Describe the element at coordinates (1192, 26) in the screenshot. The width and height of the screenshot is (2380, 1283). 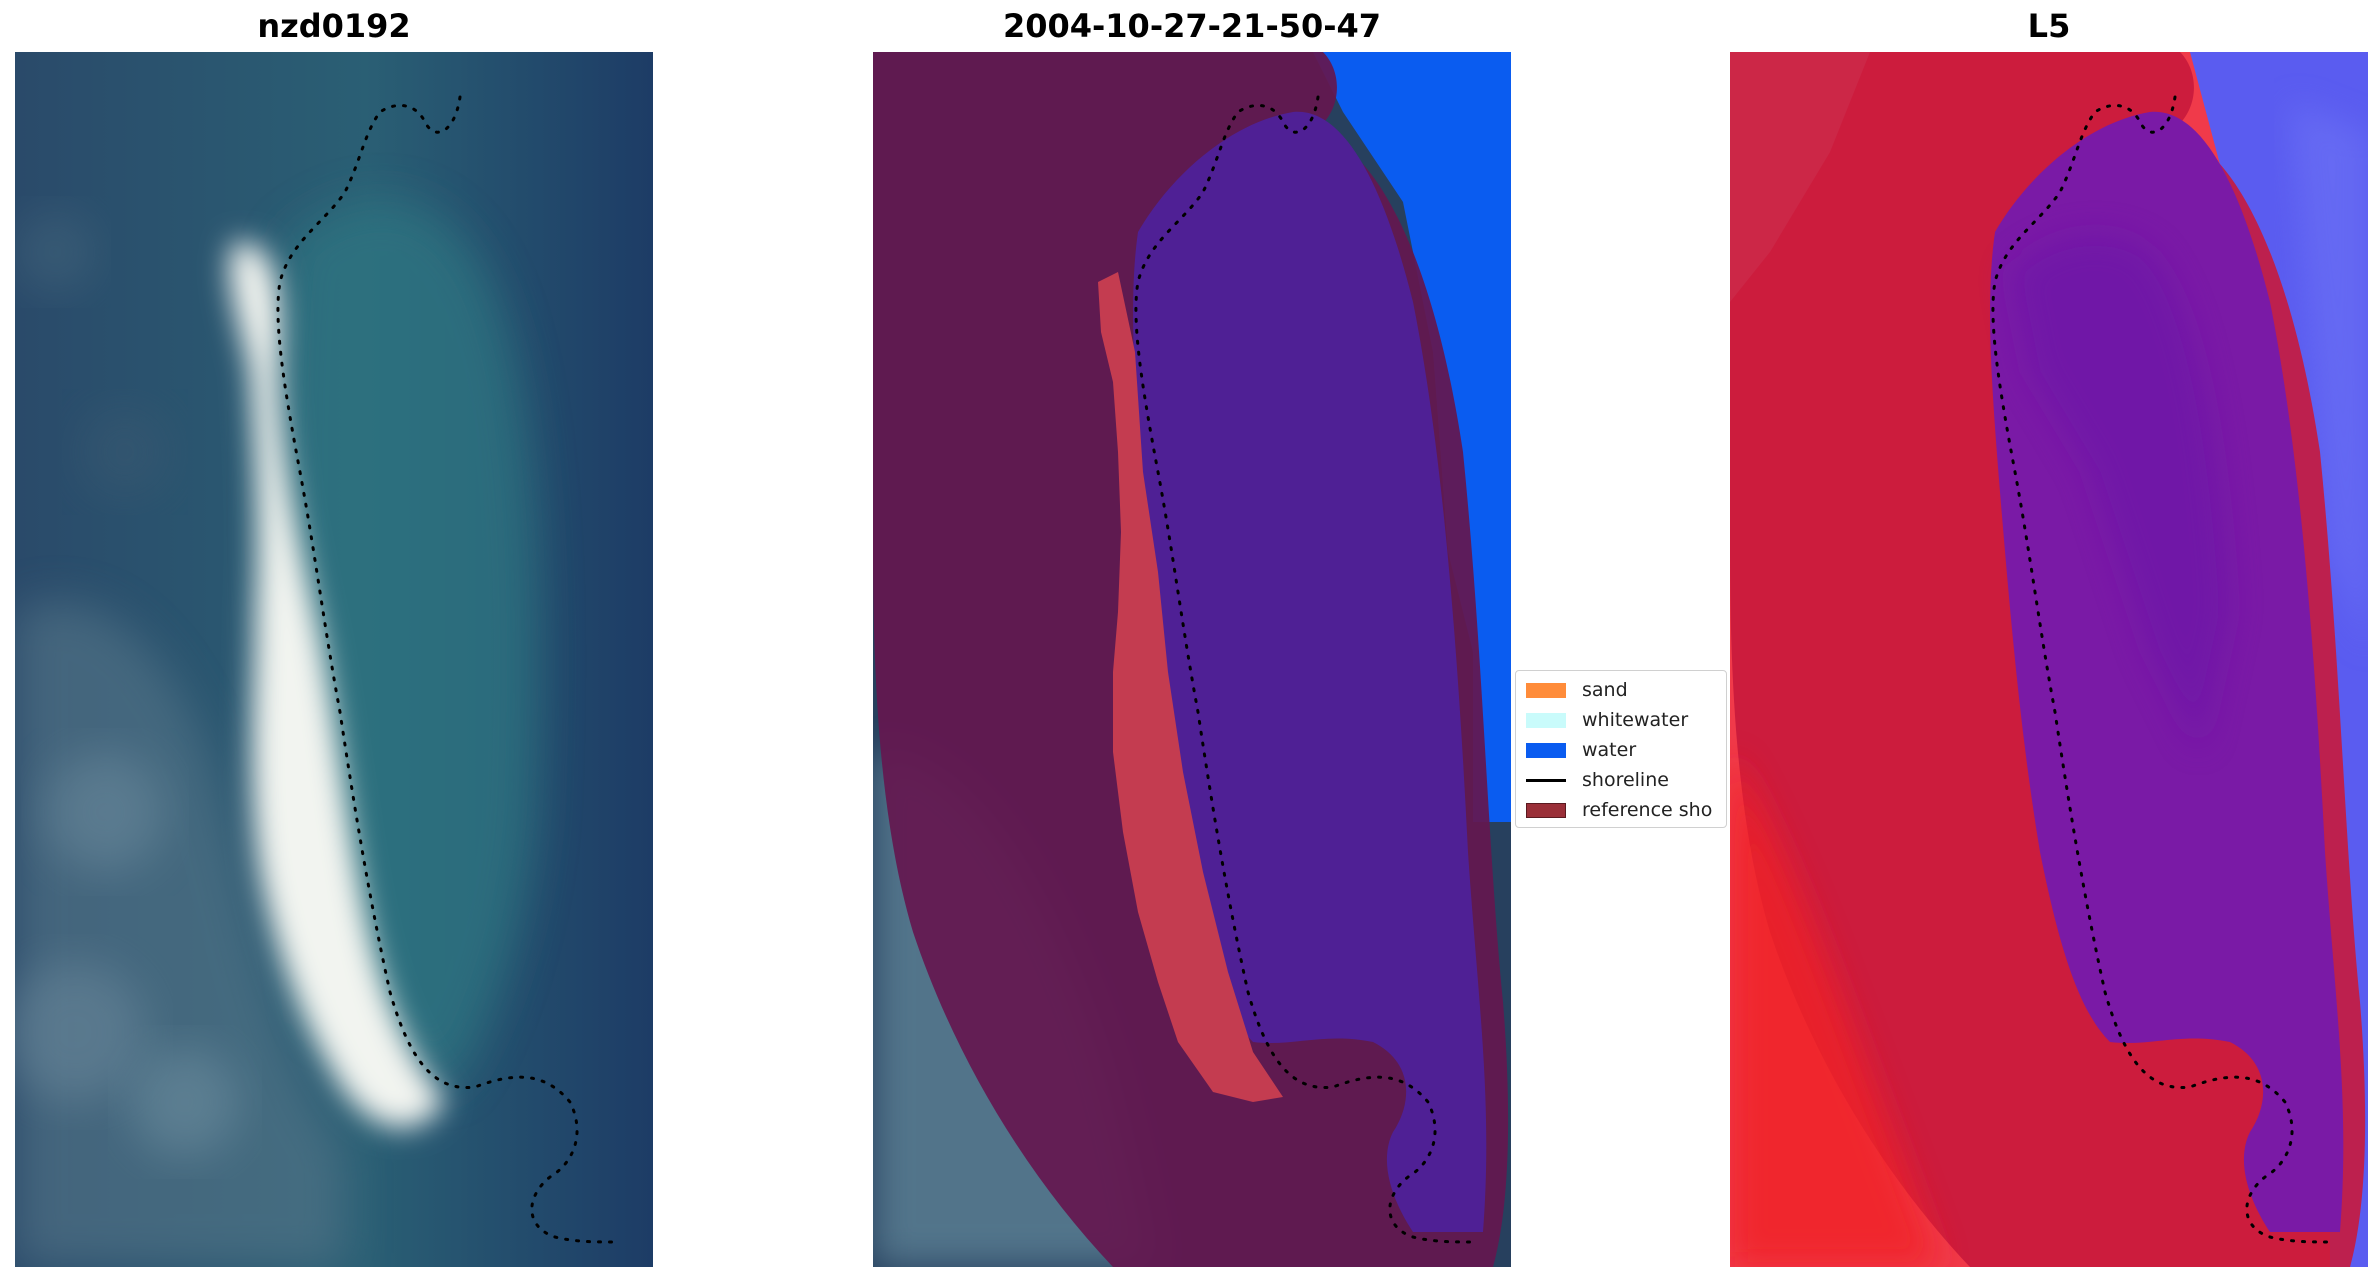
I see `panel-title-classified: 2004-10-27-21-50-47` at that location.